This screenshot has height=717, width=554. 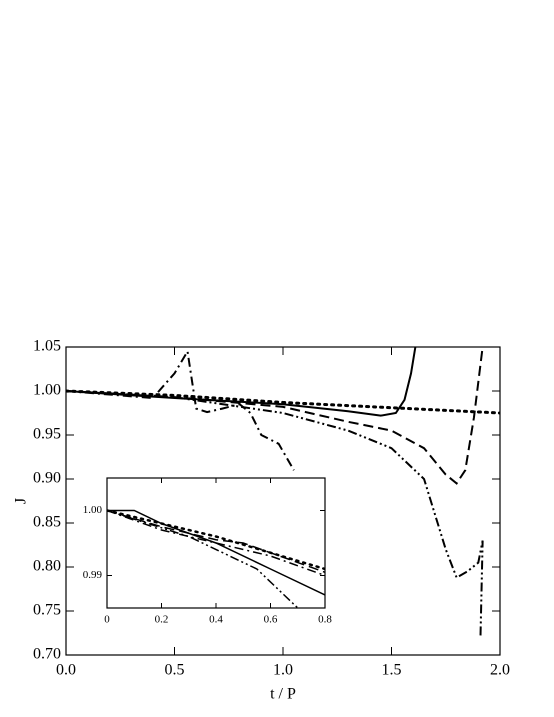 I want to click on y-tick-label: 0.99, so click(x=93, y=575).